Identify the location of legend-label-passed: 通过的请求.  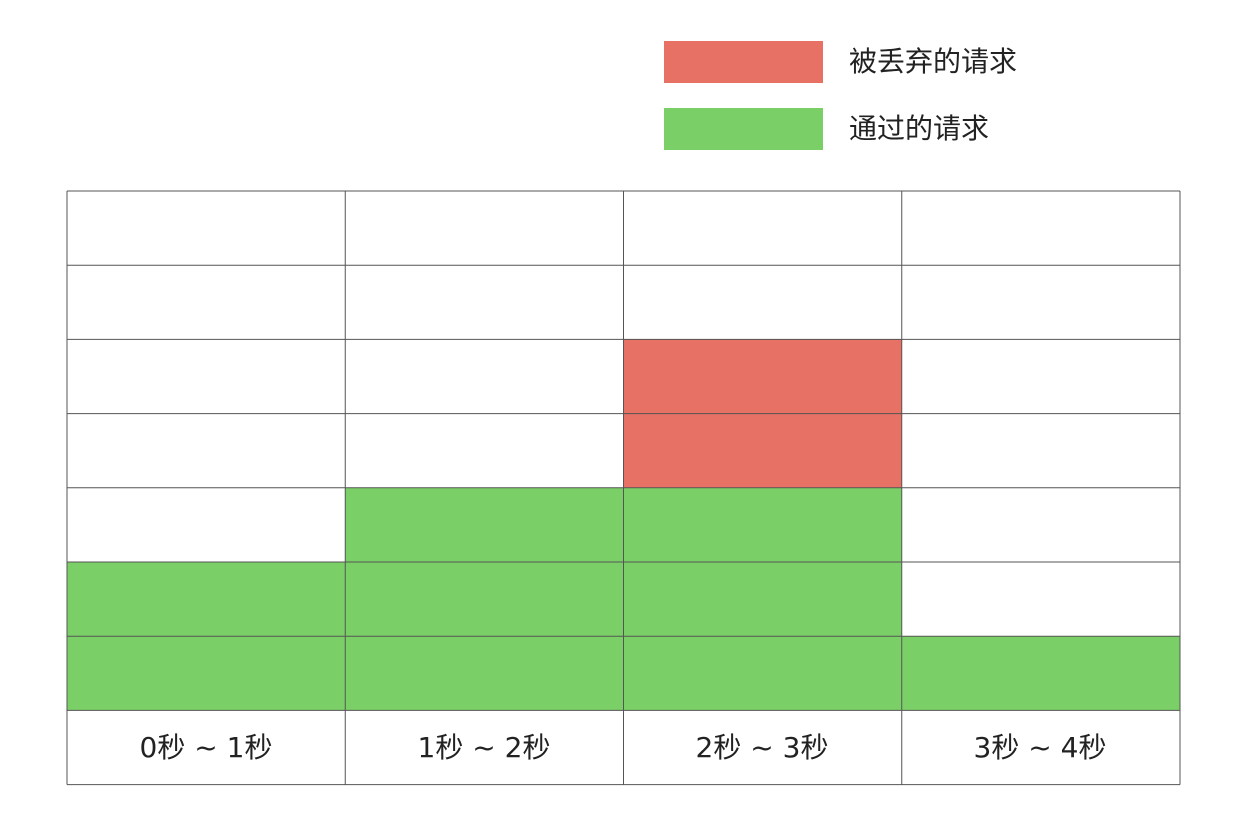
(919, 128).